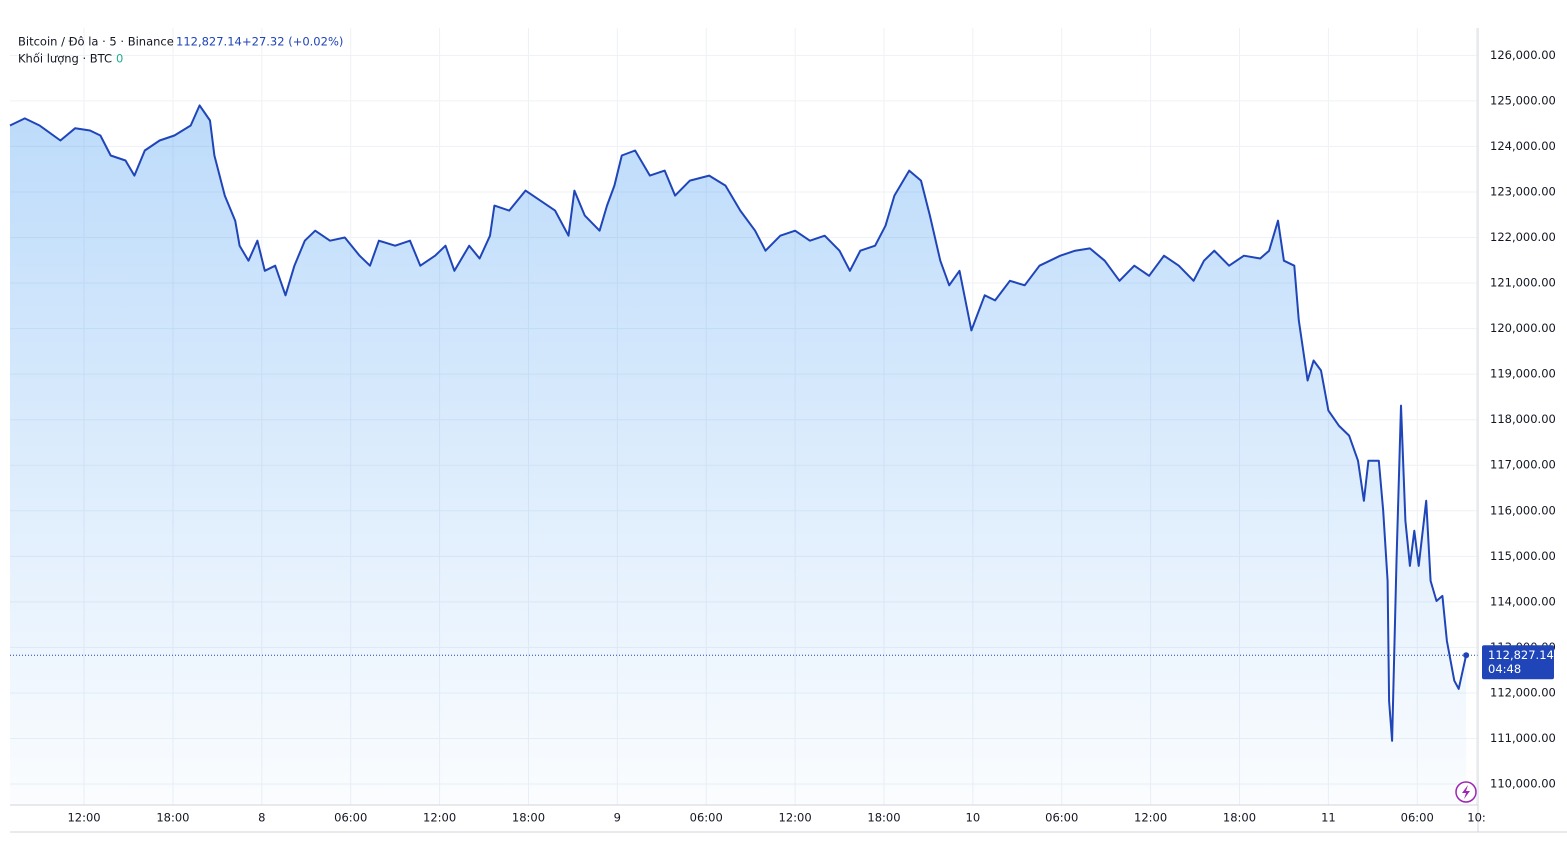 Image resolution: width=1567 pixels, height=866 pixels. What do you see at coordinates (1523, 692) in the screenshot?
I see `y-tick-label: 112,000.00` at bounding box center [1523, 692].